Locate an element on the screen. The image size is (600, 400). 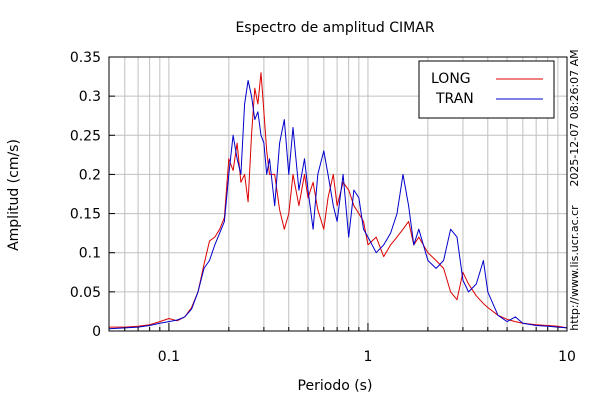
x-axis-label: Periodo (s) is located at coordinates (335, 386).